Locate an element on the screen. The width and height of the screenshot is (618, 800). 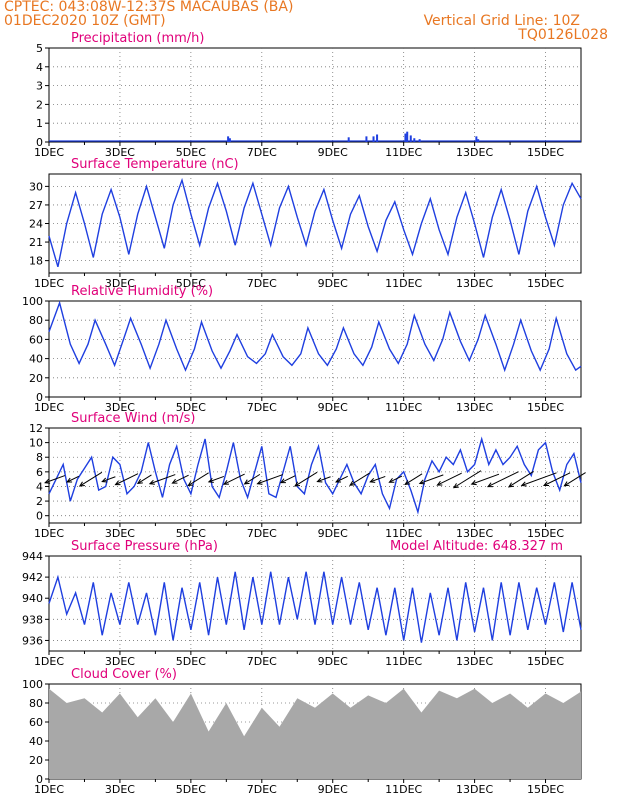
precip-ytick-label: 3 is located at coordinates (39, 86).